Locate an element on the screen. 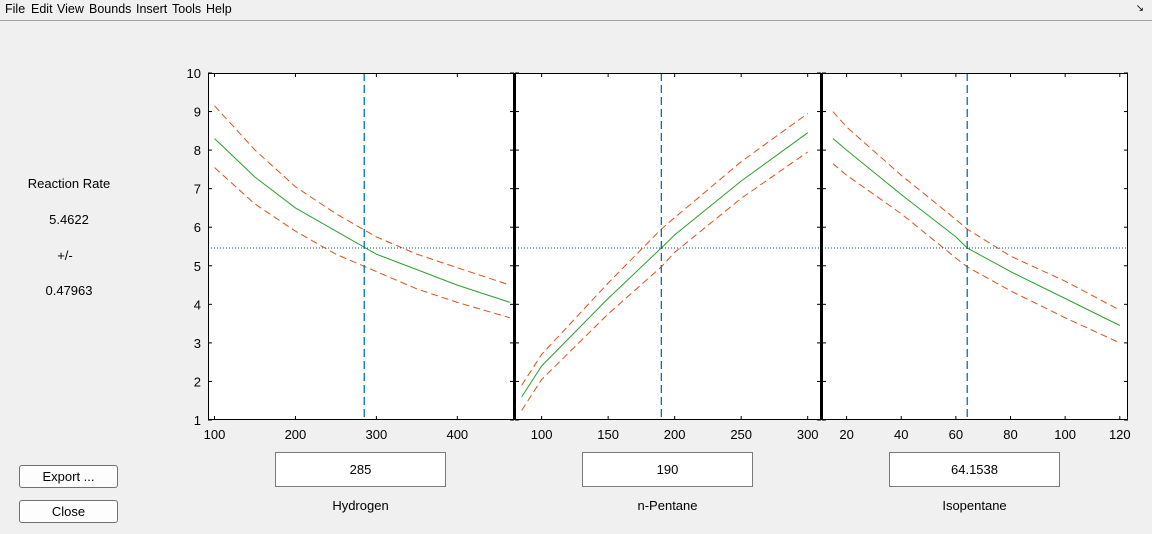 The height and width of the screenshot is (534, 1152). isopentane-value-input is located at coordinates (974, 469).